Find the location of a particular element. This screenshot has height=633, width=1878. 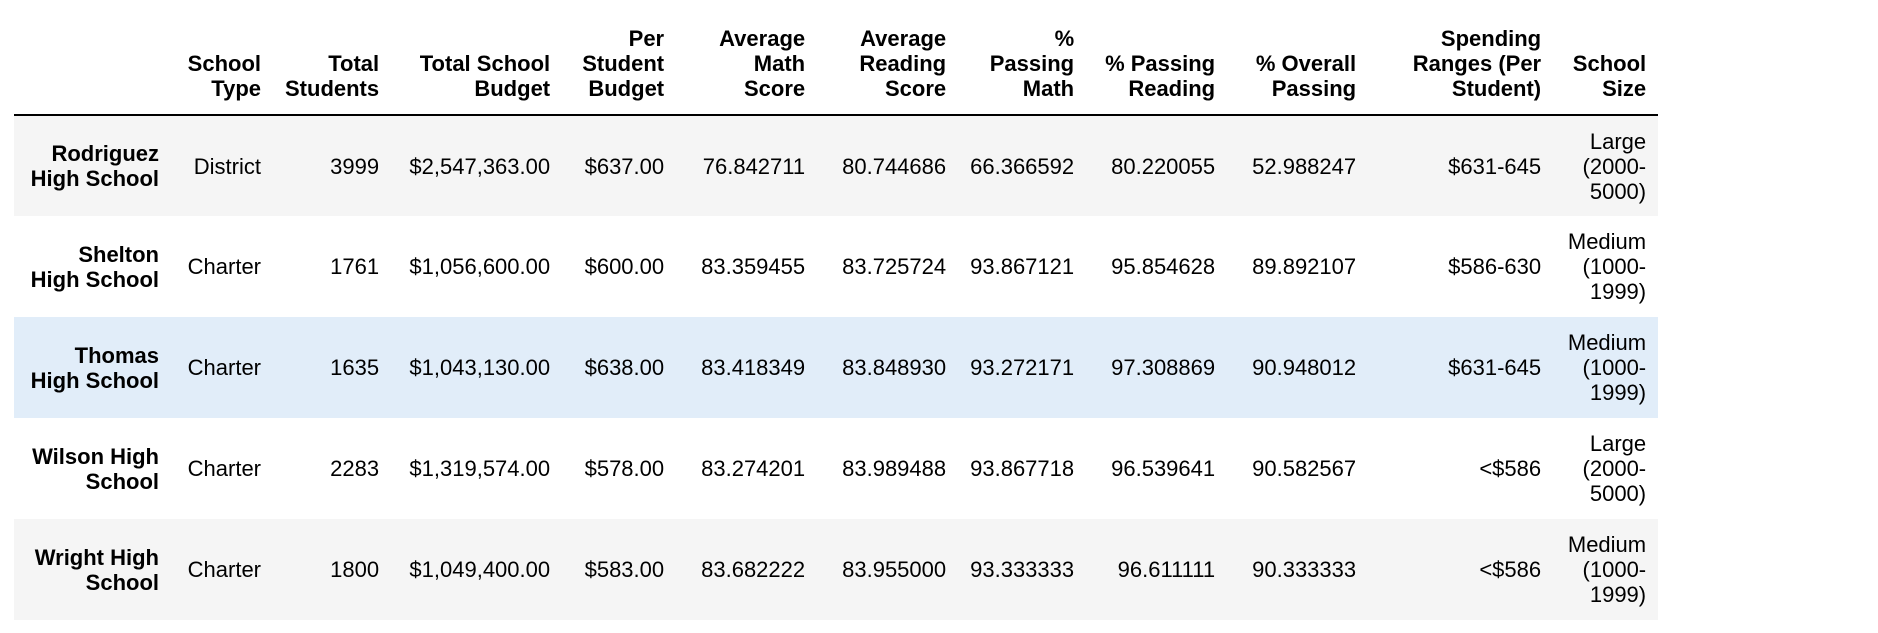

cell-total-students: 3999 is located at coordinates (355, 166).